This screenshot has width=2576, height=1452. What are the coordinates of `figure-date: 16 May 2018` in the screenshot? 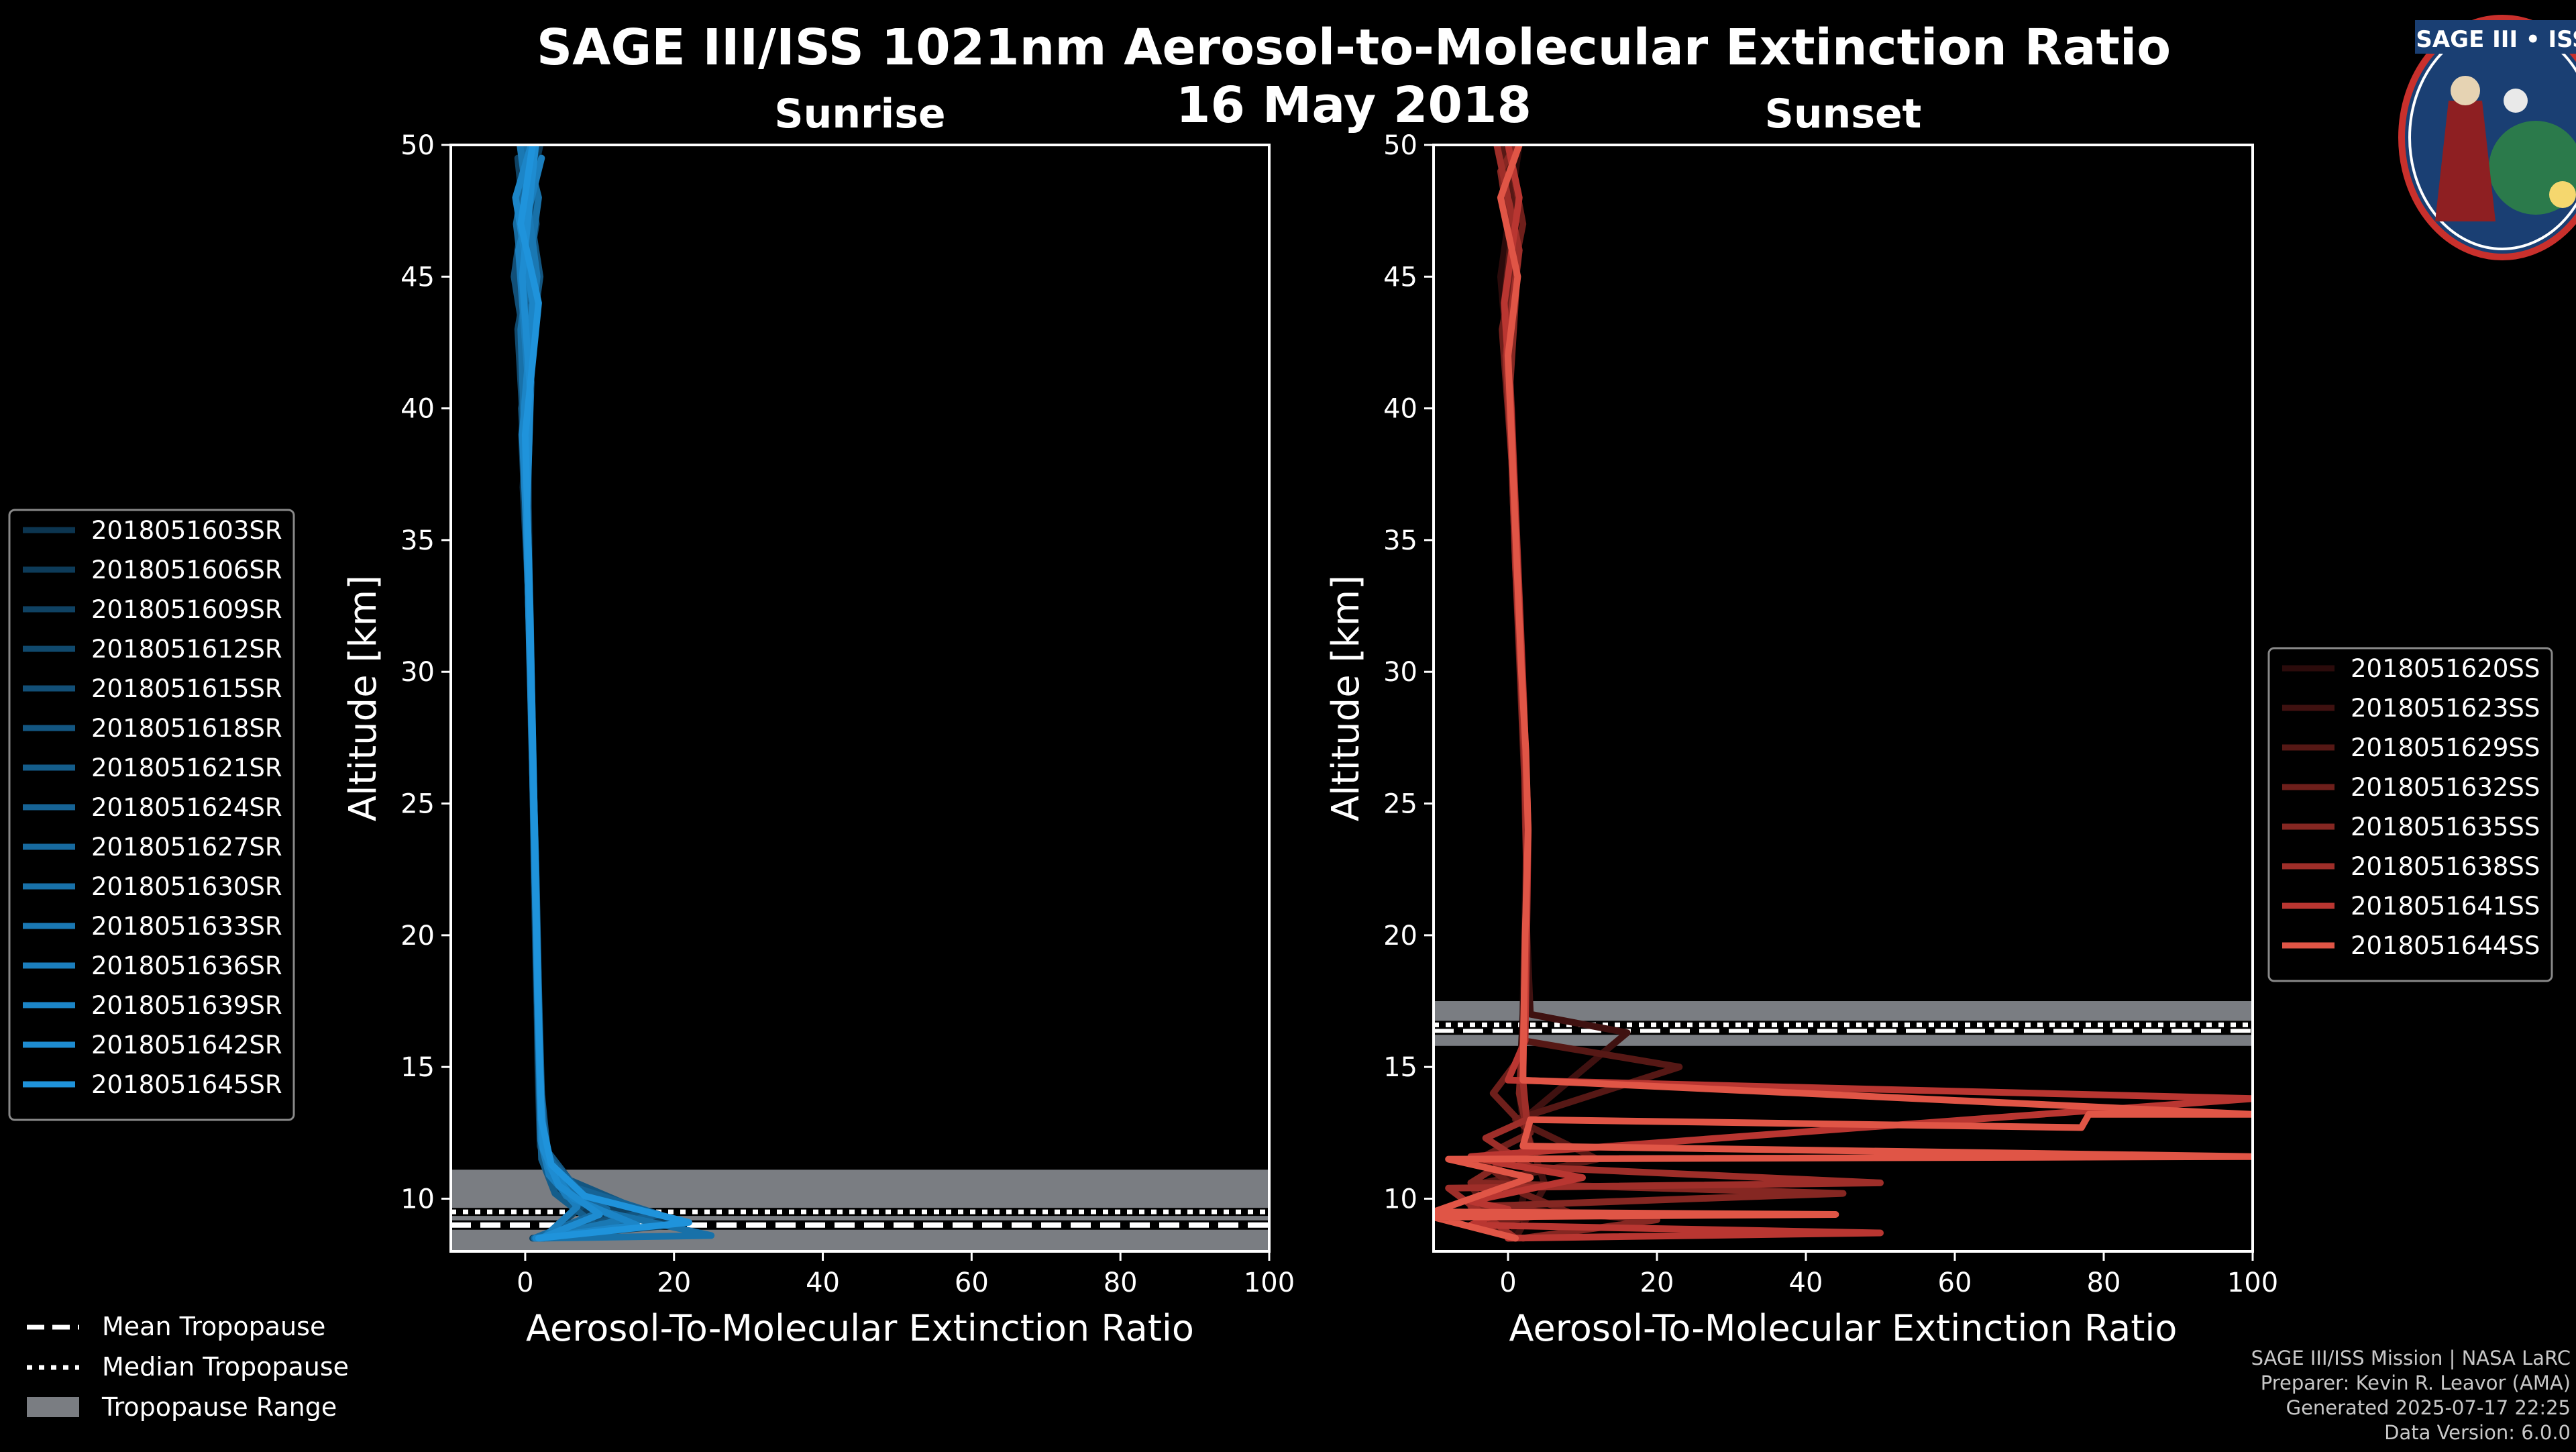 It's located at (1354, 105).